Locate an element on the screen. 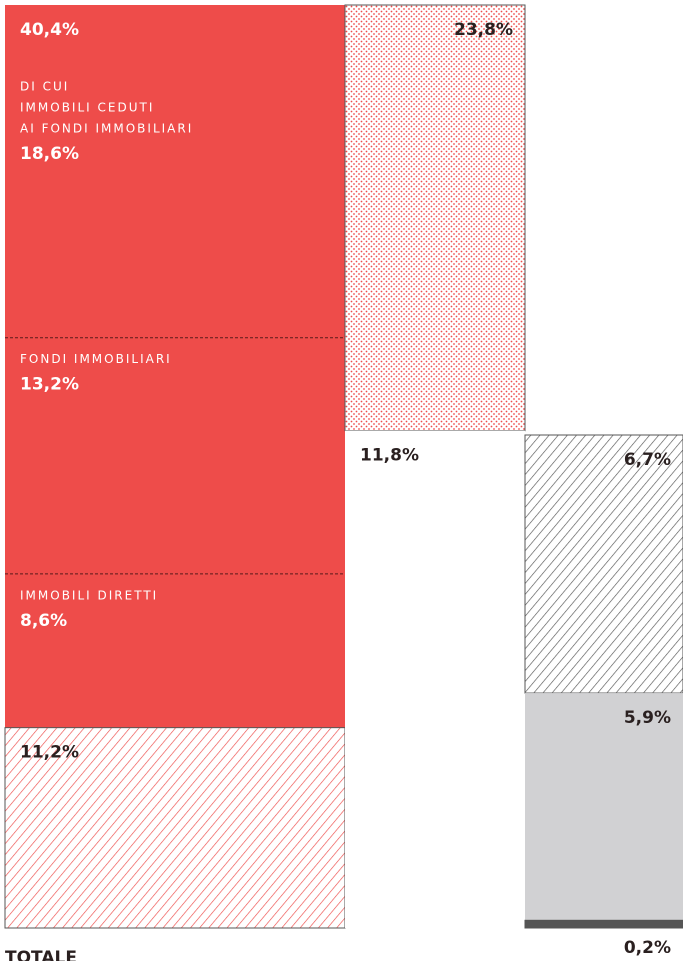 The height and width of the screenshot is (961, 683). value-label: 11,8% is located at coordinates (389, 456).